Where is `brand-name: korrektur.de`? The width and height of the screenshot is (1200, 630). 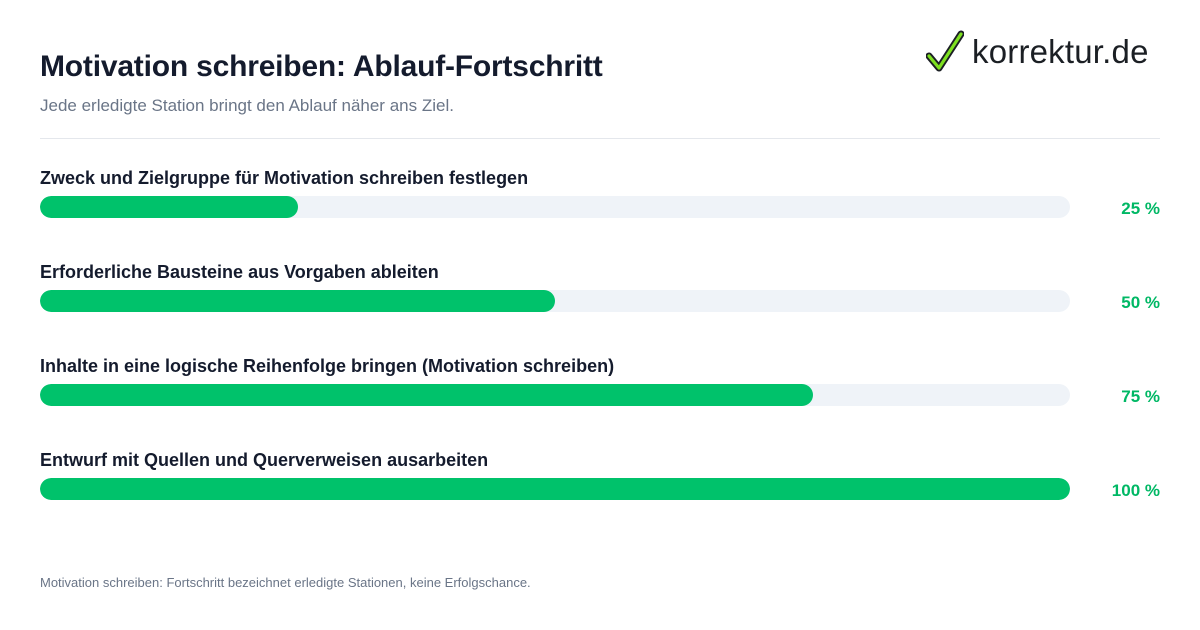
brand-name: korrektur.de is located at coordinates (1060, 51).